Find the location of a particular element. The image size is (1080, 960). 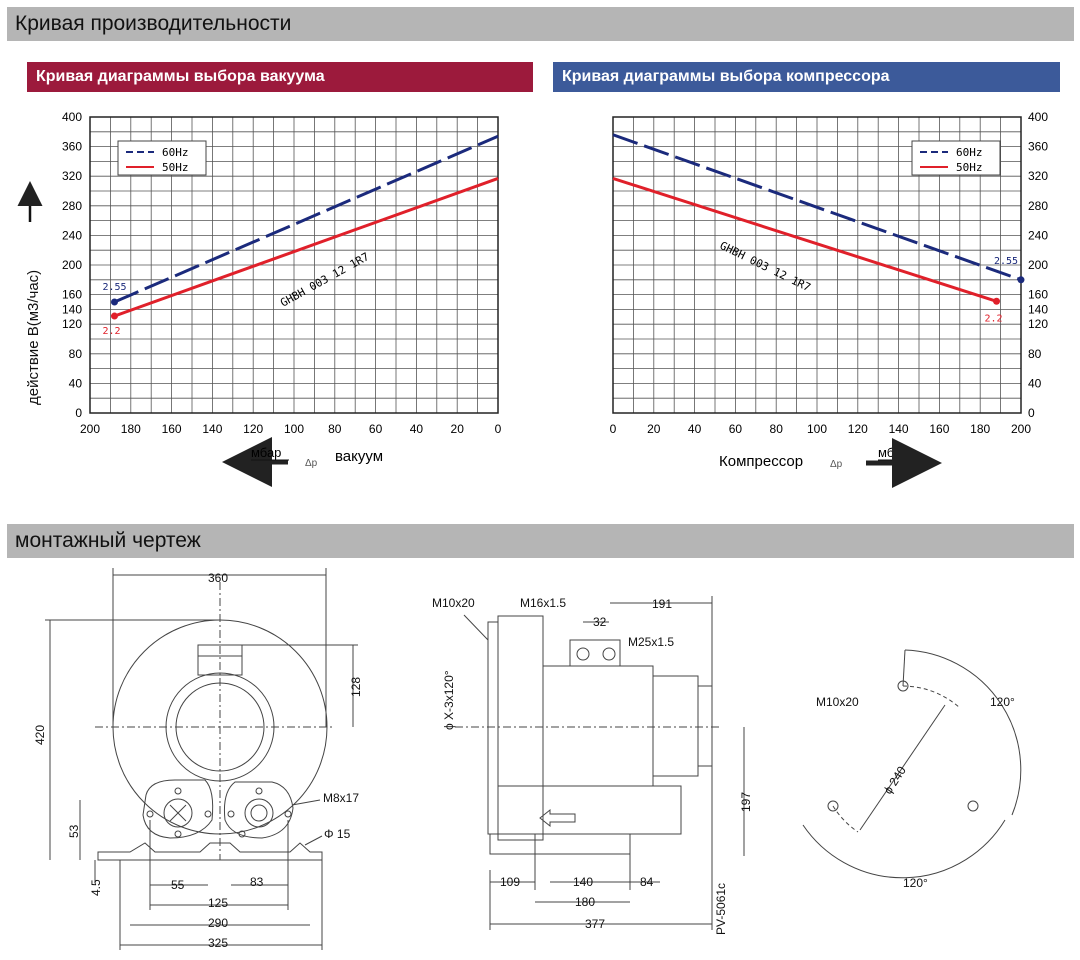

vacuum-series-50Hz-end-label: 2.2 is located at coordinates (111, 331).